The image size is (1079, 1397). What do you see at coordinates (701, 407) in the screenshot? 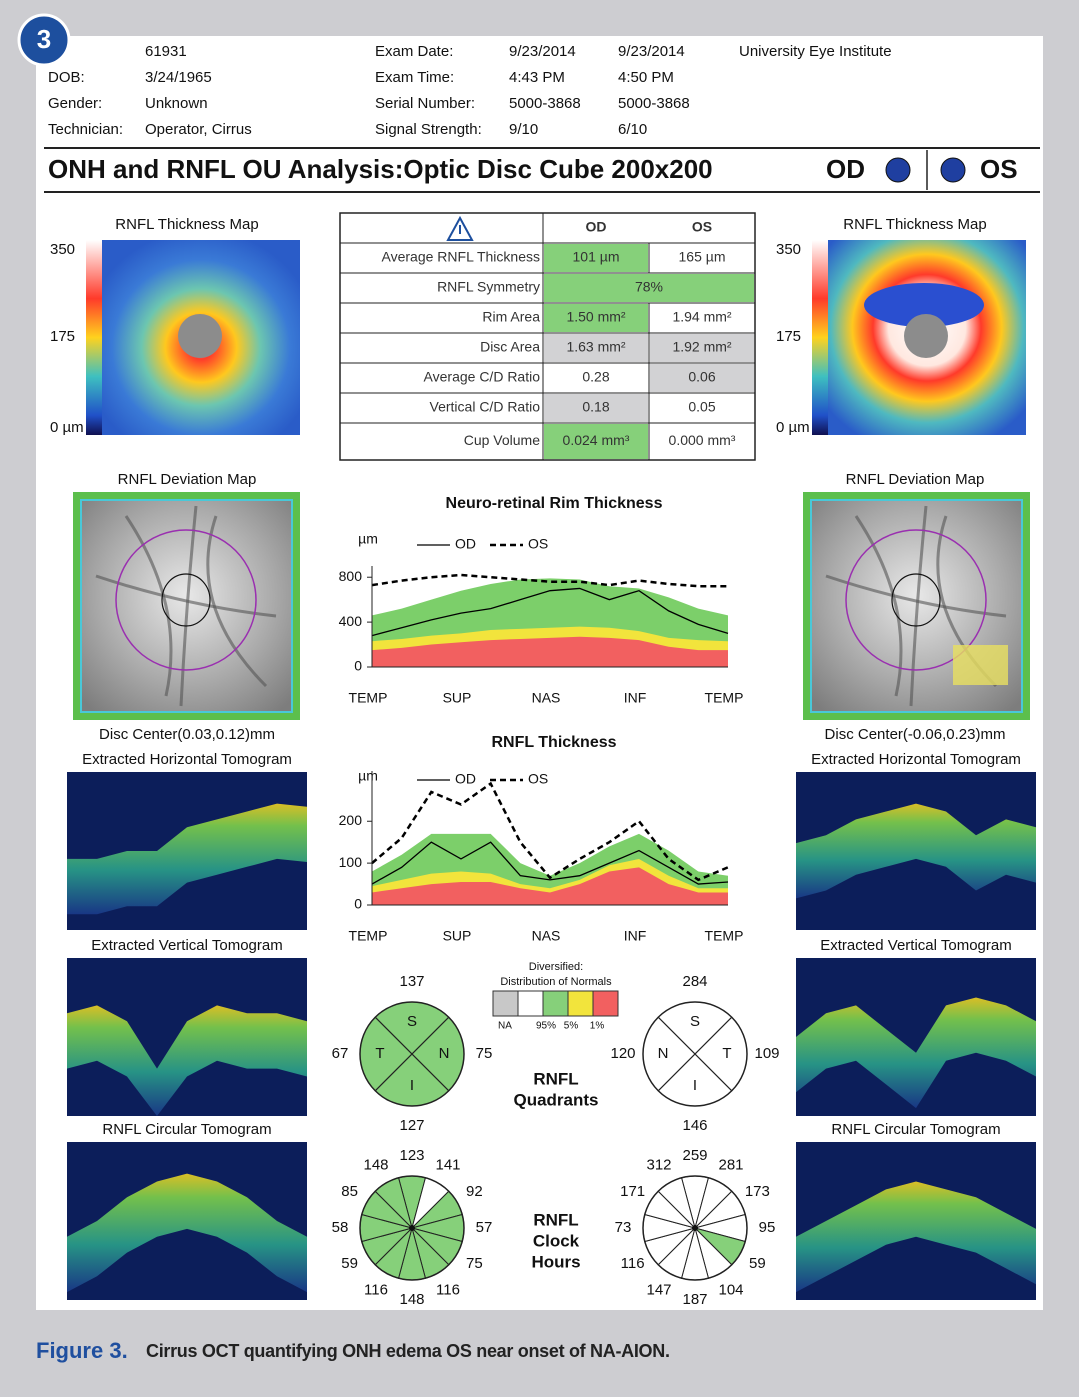
I see `table-value: 0.05` at bounding box center [701, 407].